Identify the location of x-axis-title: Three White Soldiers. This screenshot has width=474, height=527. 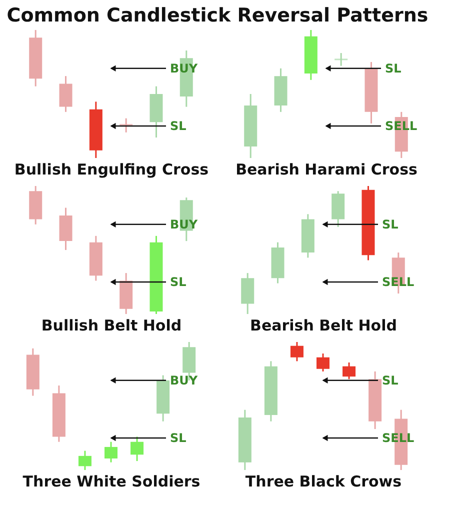
(111, 481).